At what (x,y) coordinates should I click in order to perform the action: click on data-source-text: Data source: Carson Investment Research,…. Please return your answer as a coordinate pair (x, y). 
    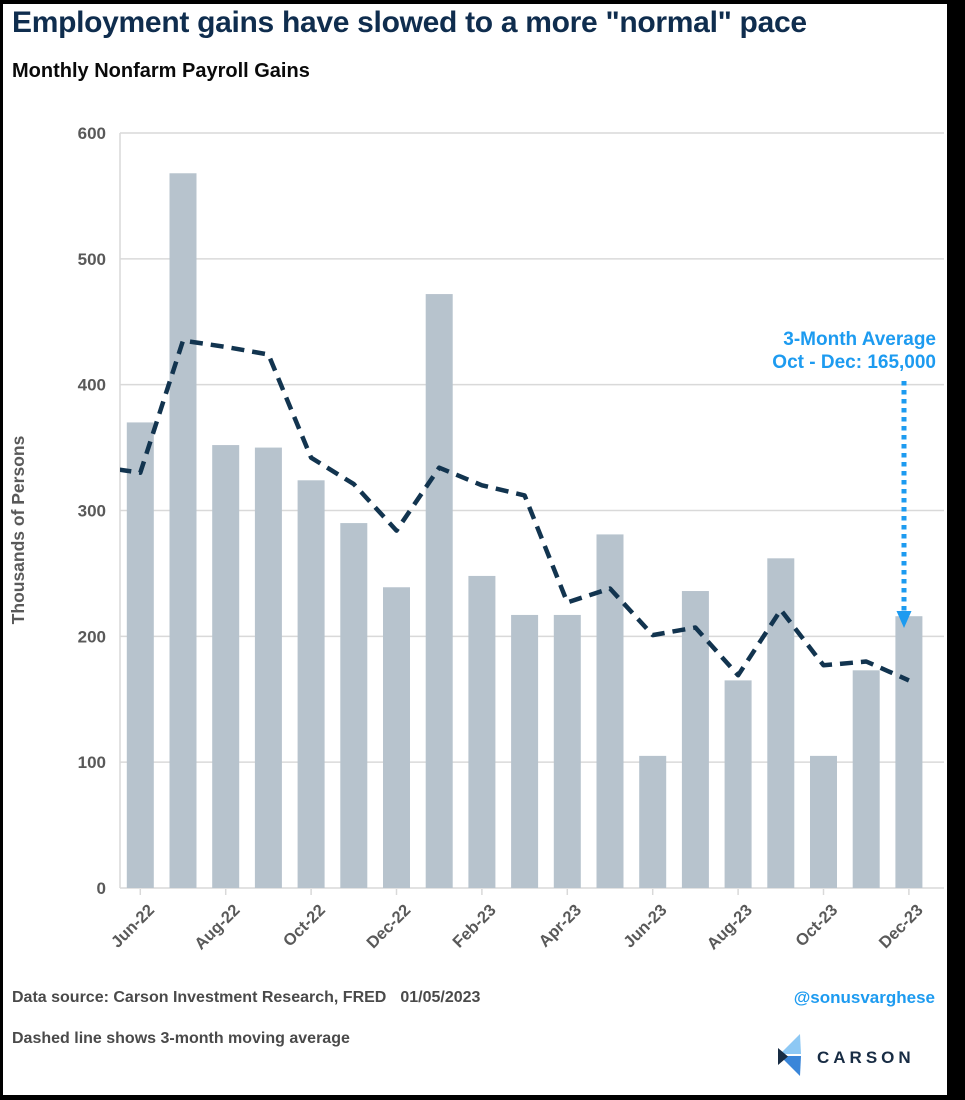
    Looking at the image, I should click on (199, 997).